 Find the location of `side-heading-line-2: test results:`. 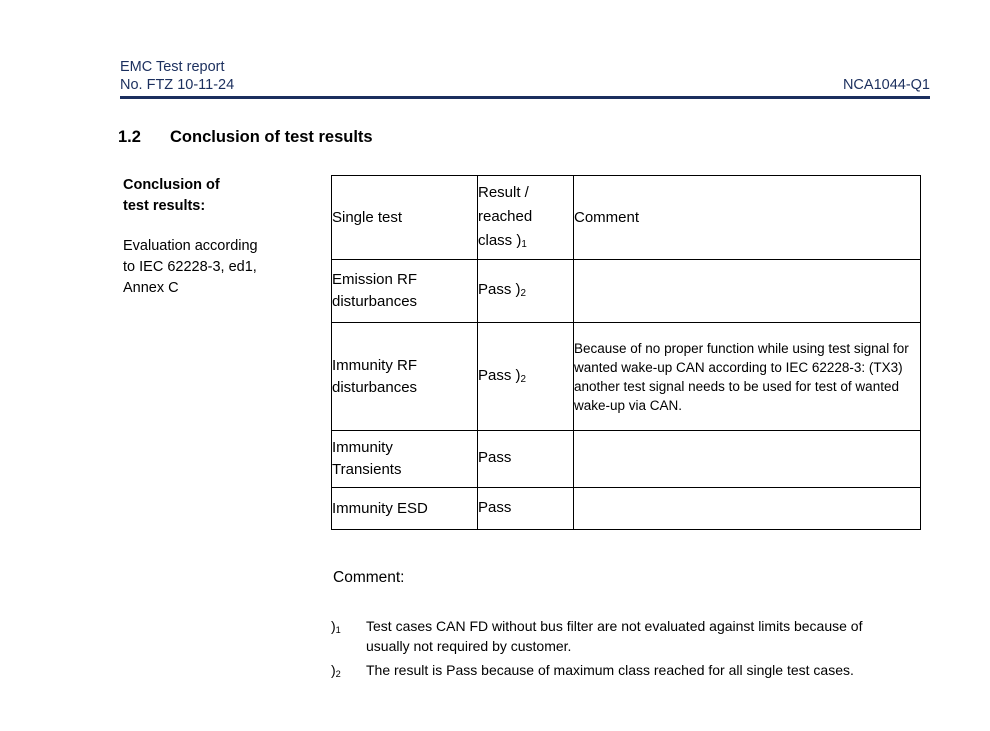

side-heading-line-2: test results: is located at coordinates (164, 206).